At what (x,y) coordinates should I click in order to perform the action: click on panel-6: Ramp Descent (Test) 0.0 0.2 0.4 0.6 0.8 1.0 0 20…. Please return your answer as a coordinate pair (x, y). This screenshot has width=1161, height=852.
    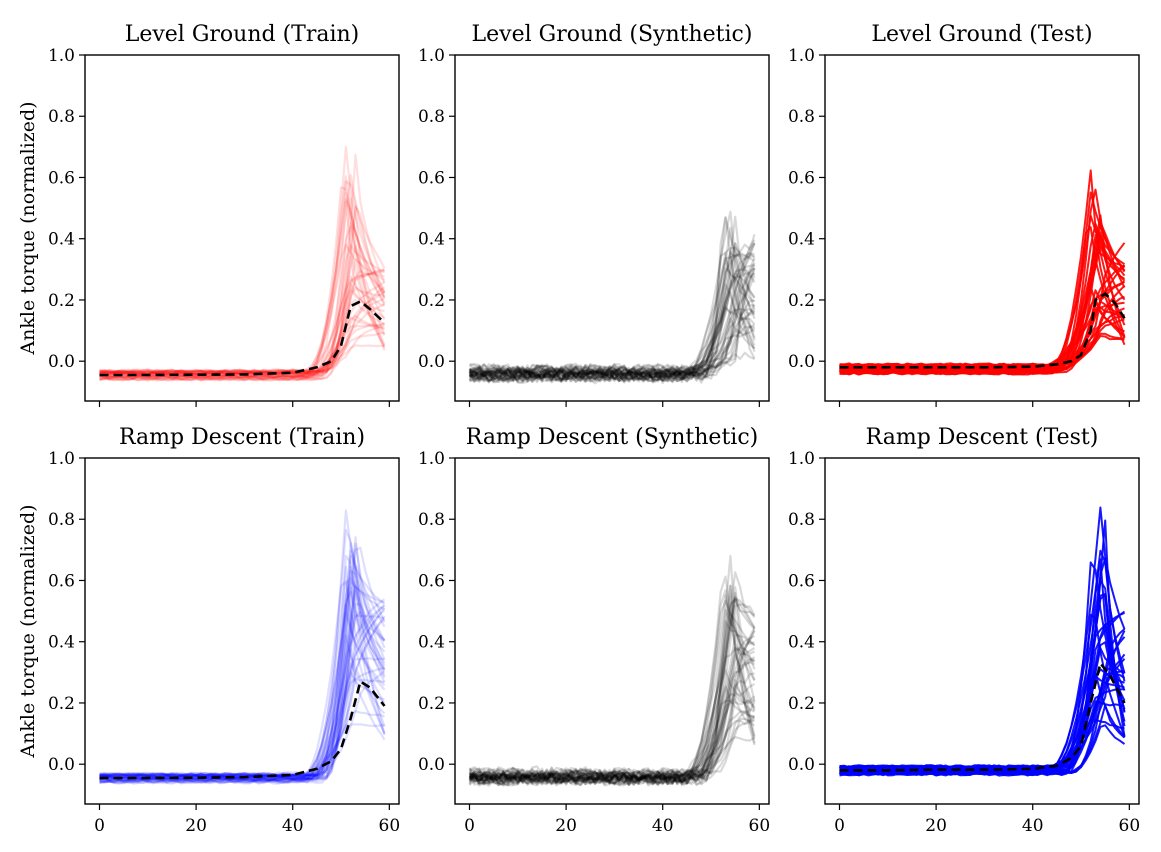
    Looking at the image, I should click on (964, 630).